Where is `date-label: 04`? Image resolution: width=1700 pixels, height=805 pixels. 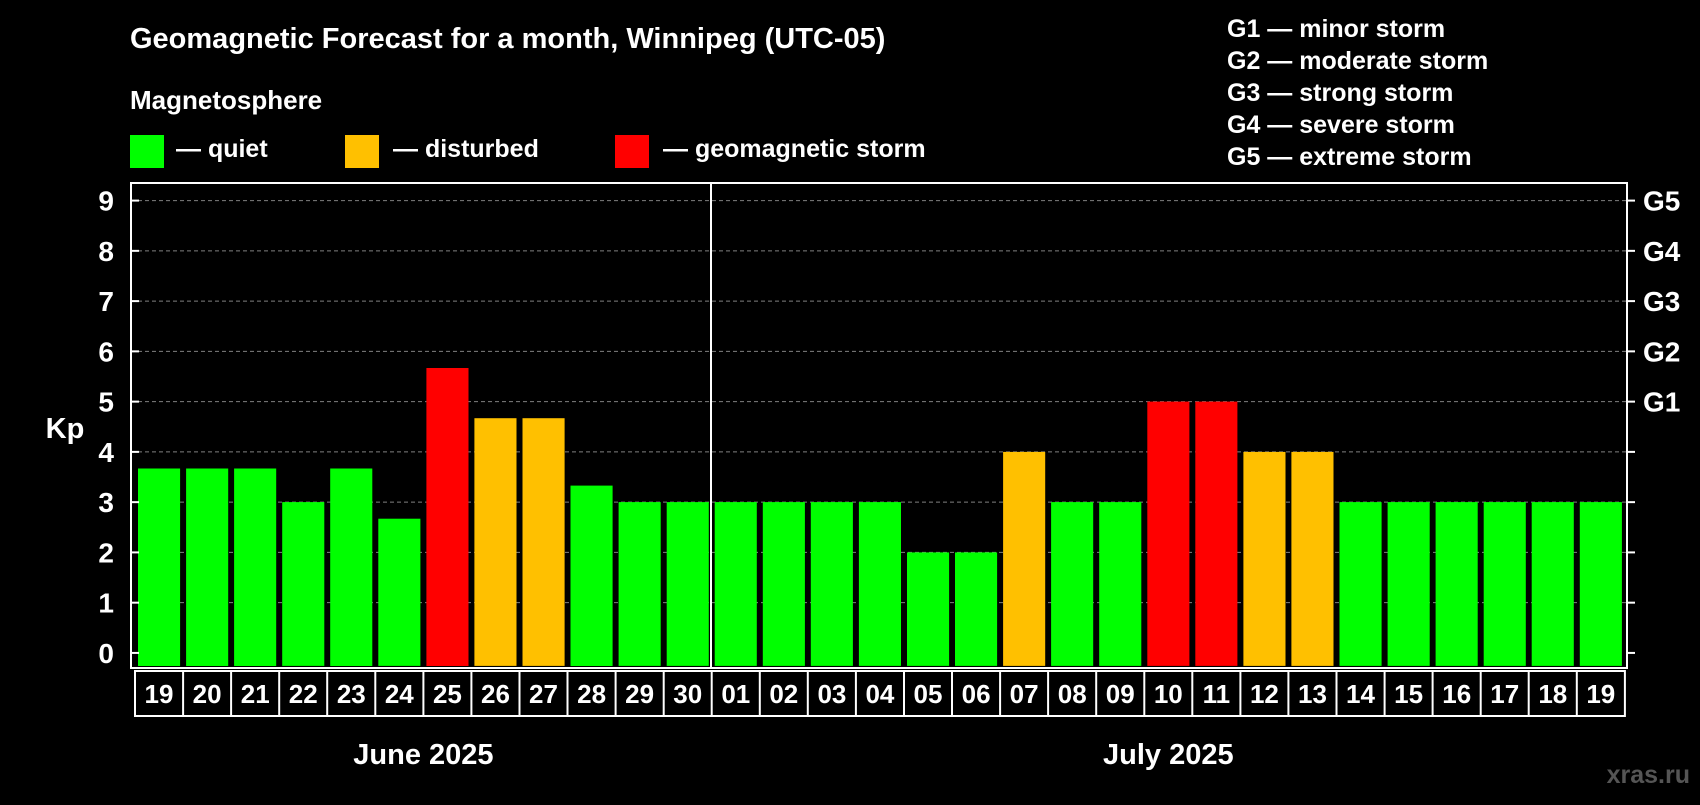
date-label: 04 is located at coordinates (879, 694).